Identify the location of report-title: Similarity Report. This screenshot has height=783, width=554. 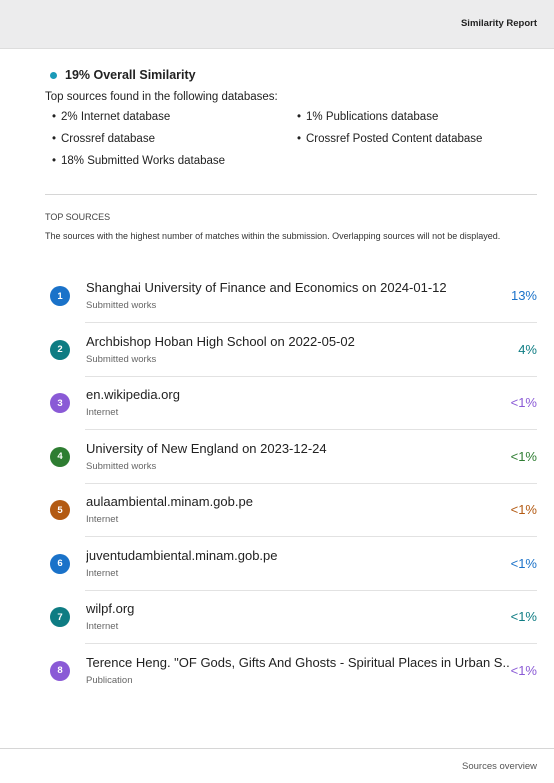
(498, 23).